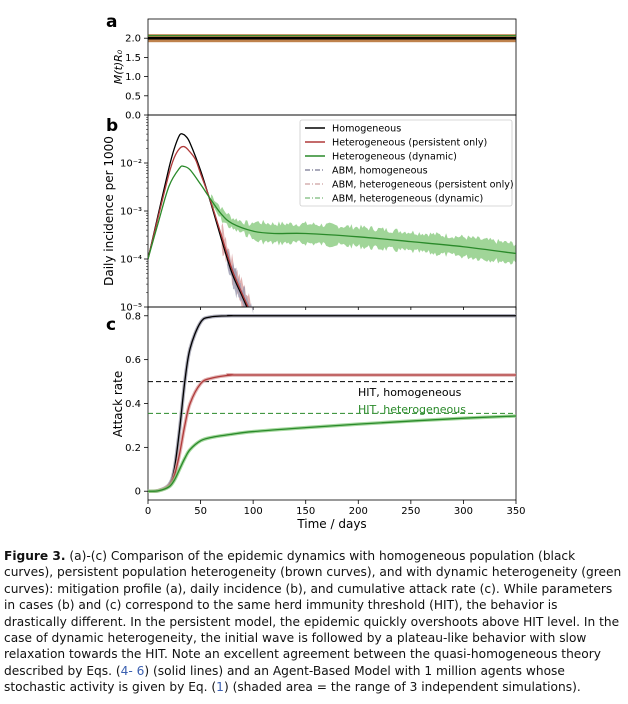  What do you see at coordinates (331, 524) in the screenshot?
I see `panel-c-xlabel: Time / days` at bounding box center [331, 524].